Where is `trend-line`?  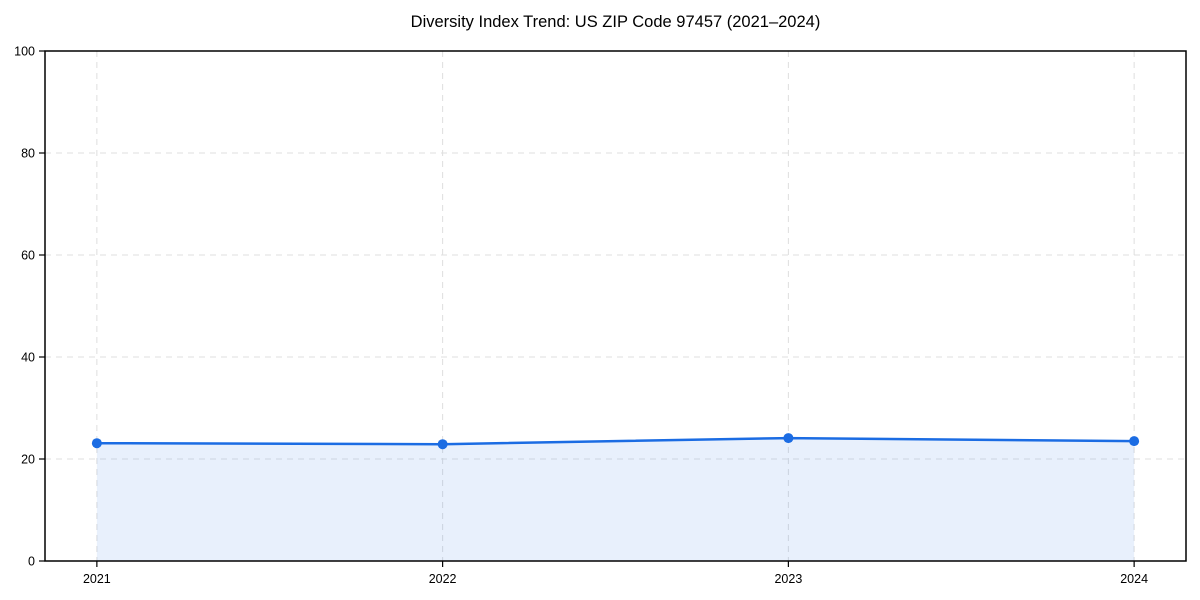
trend-line is located at coordinates (615, 441).